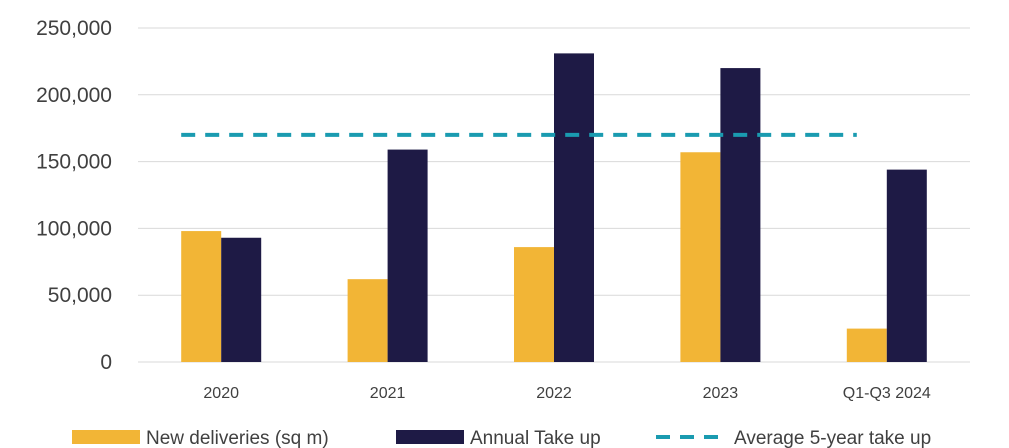 This screenshot has width=1009, height=448. Describe the element at coordinates (887, 393) in the screenshot. I see `x-tick-label: Q1-Q3 2024` at that location.